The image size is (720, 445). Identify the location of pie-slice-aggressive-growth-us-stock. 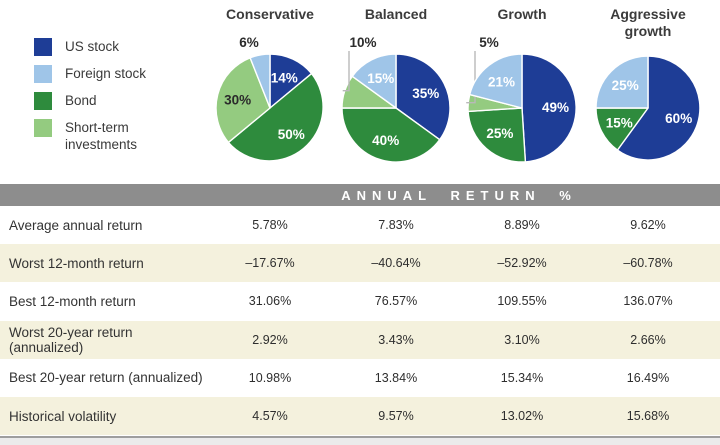
(658, 108).